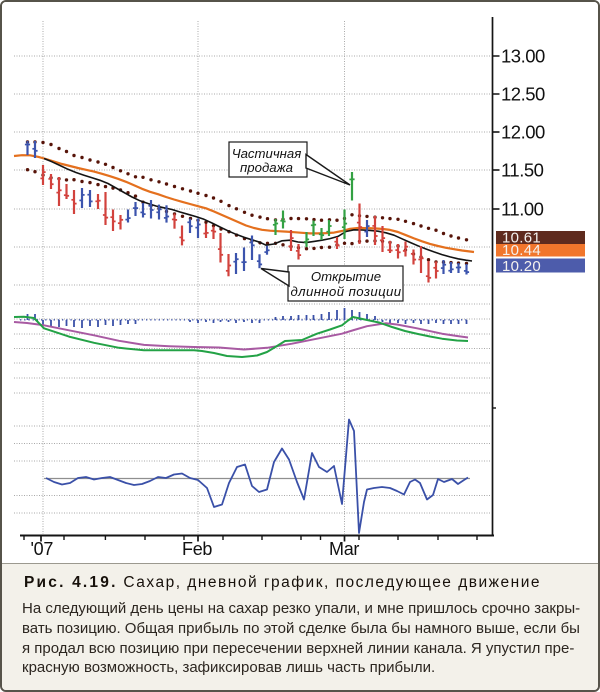  I want to click on svg-text: 10.44, so click(521, 250).